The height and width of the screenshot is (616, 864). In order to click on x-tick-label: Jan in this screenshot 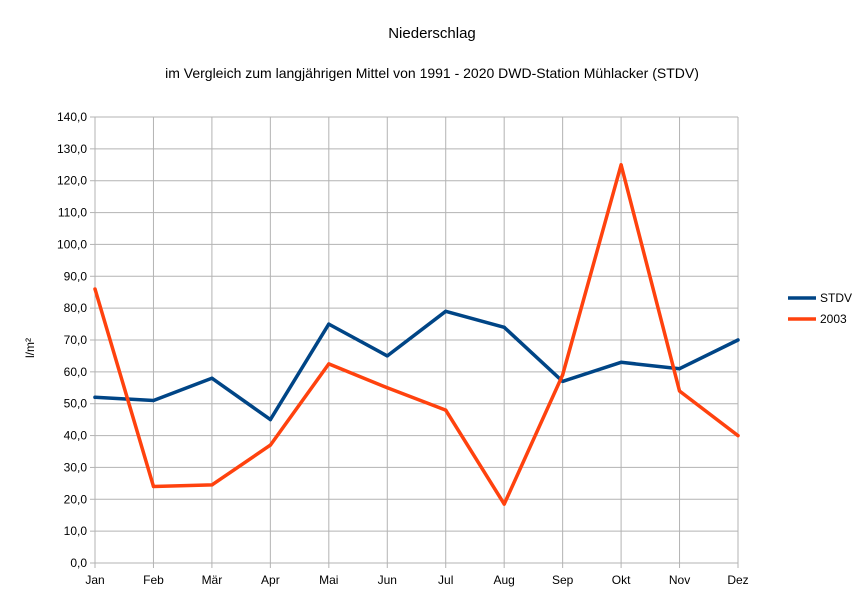, I will do `click(94, 580)`.